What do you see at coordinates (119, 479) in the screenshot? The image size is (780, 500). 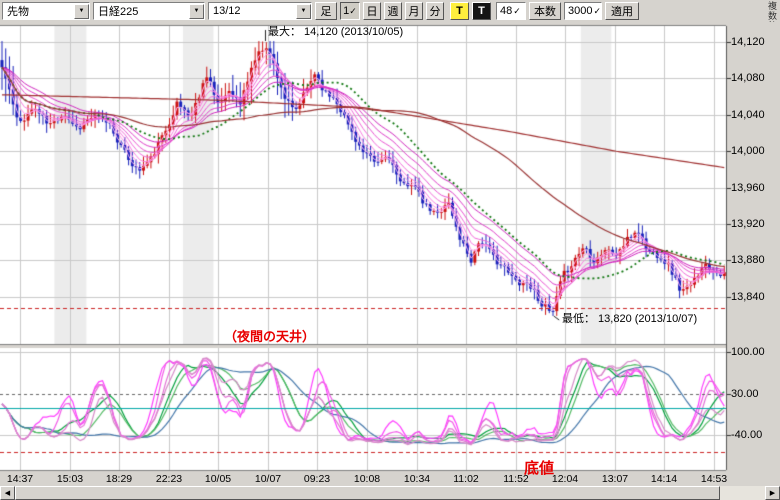 I see `time-tick-label: 18:29` at bounding box center [119, 479].